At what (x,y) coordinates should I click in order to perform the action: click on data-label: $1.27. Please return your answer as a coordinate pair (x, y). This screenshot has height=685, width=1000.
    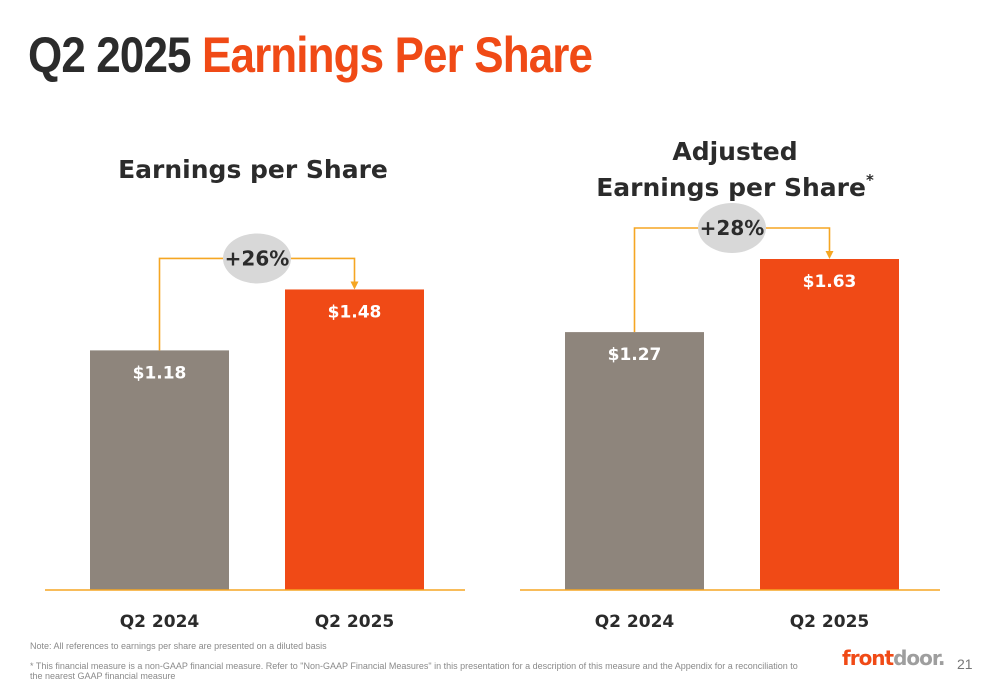
    Looking at the image, I should click on (635, 355).